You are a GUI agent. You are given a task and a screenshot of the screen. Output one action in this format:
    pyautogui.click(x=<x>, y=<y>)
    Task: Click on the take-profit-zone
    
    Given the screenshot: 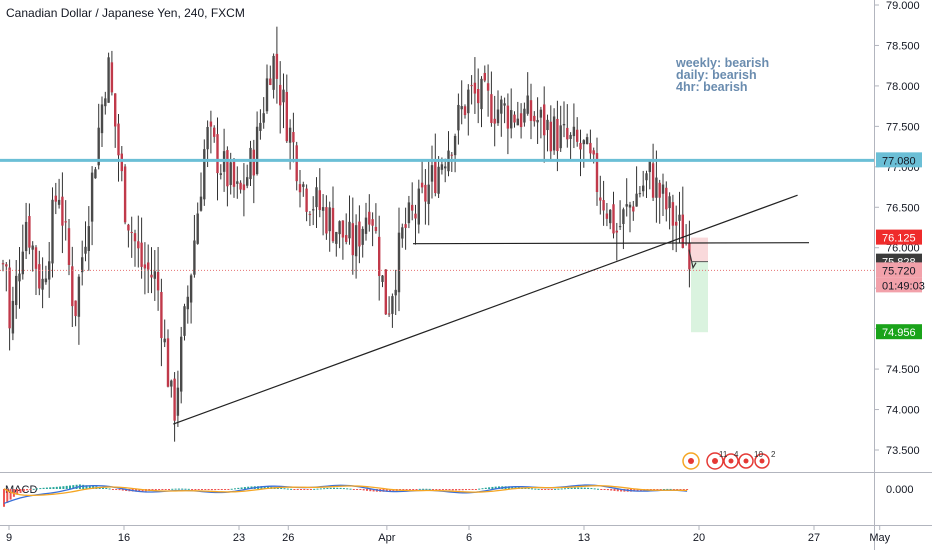 What is the action you would take?
    pyautogui.click(x=699, y=297)
    